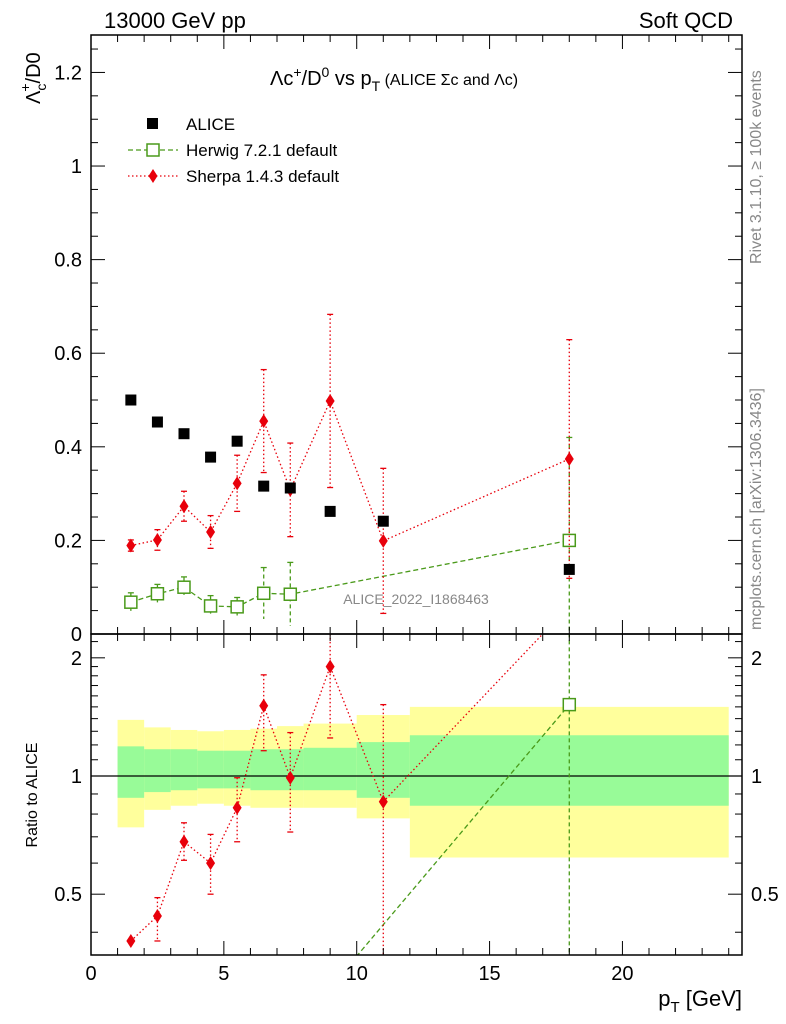  Describe the element at coordinates (68, 541) in the screenshot. I see `main-ytick-label: 0.2` at that location.